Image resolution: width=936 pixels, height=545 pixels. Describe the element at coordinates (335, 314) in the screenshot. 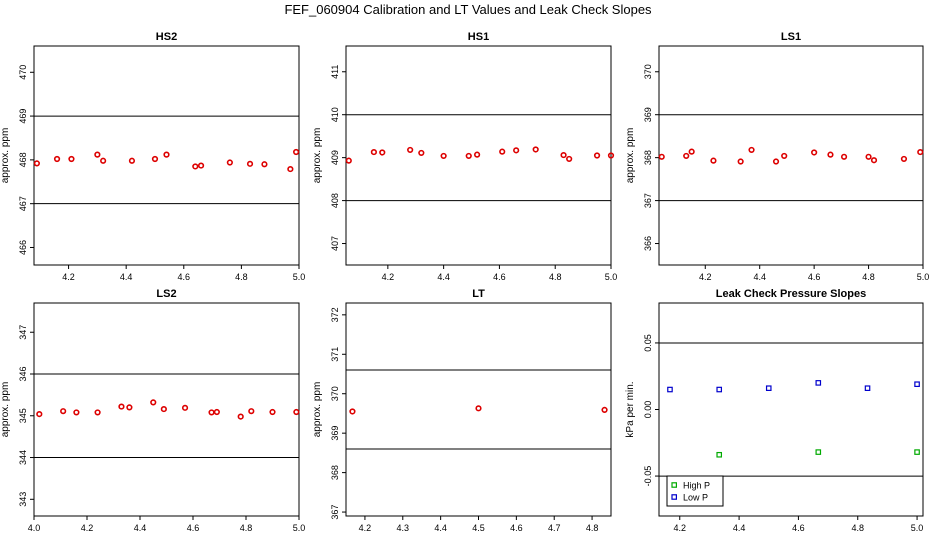

I see `y-tick-label: 372` at that location.